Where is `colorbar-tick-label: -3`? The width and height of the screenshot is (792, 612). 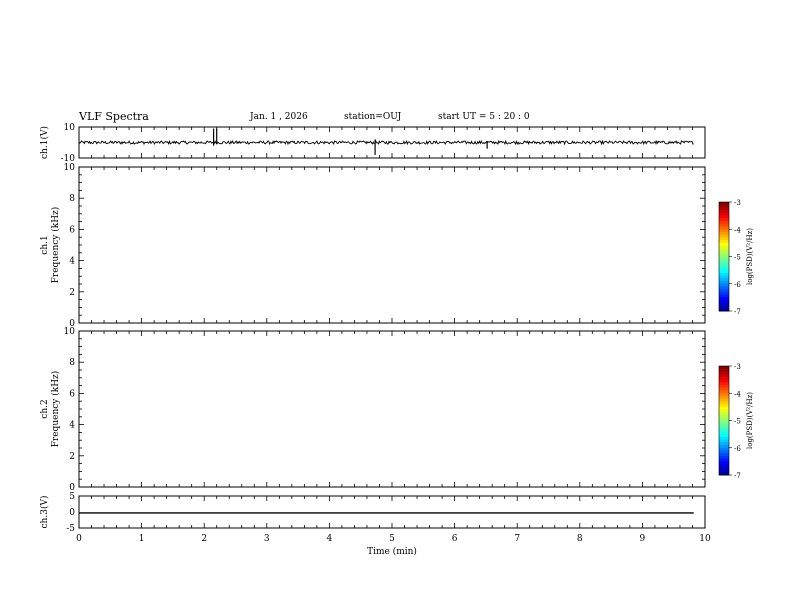
colorbar-tick-label: -3 is located at coordinates (737, 203).